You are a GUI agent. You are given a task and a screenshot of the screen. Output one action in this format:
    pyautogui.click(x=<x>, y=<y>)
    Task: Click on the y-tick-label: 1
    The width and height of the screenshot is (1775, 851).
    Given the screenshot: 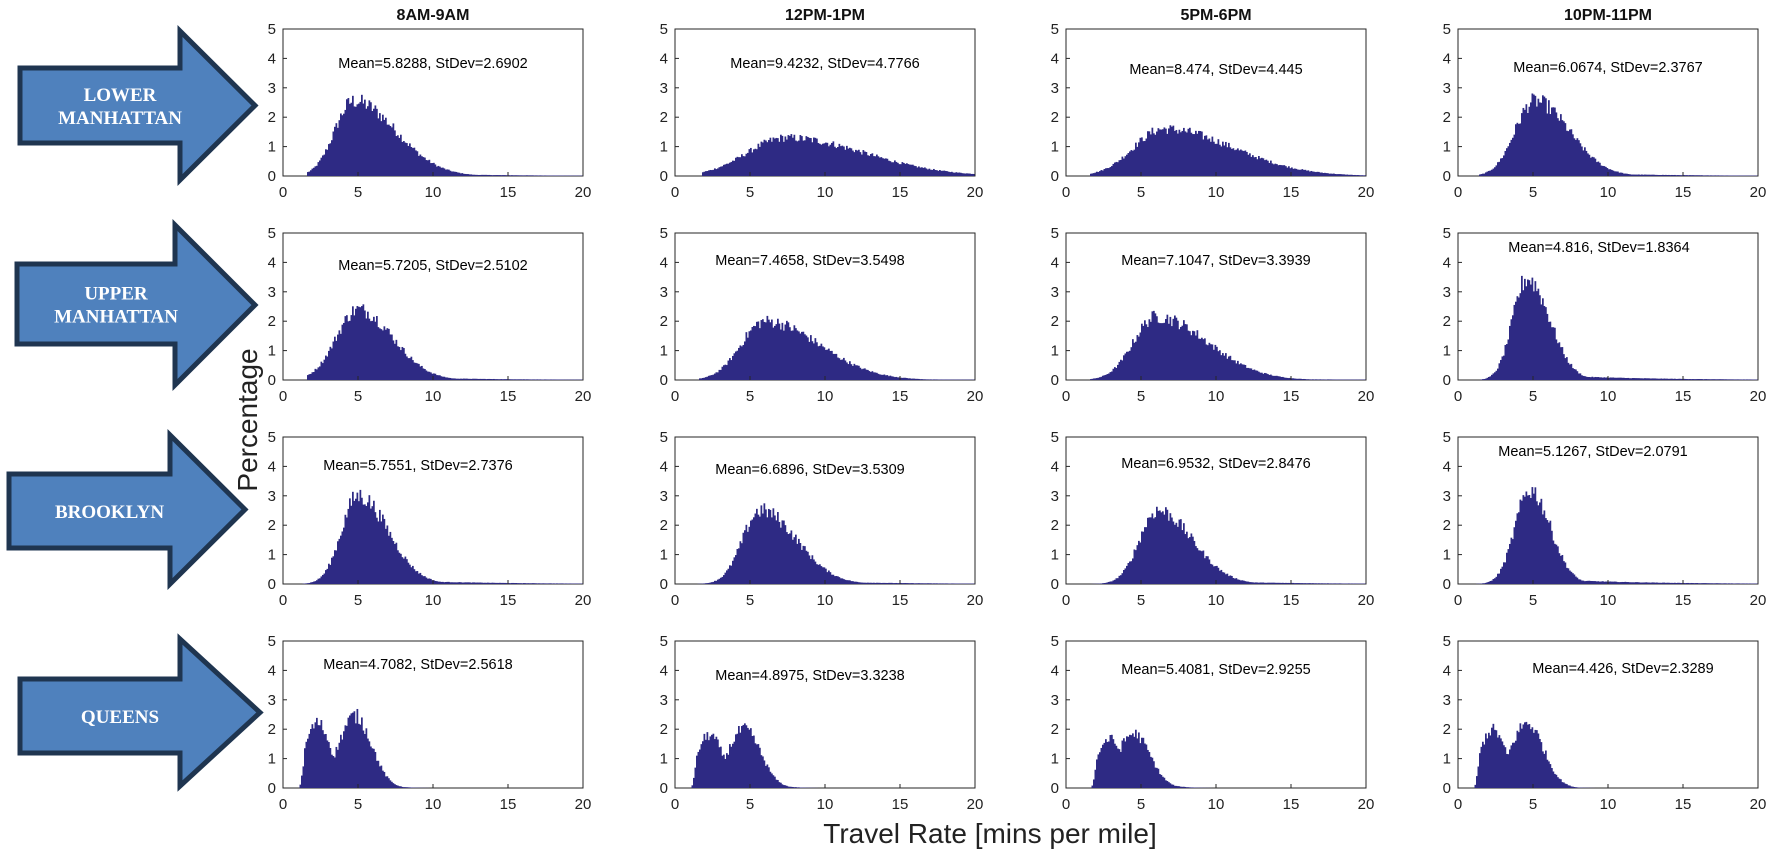 What is the action you would take?
    pyautogui.click(x=272, y=555)
    